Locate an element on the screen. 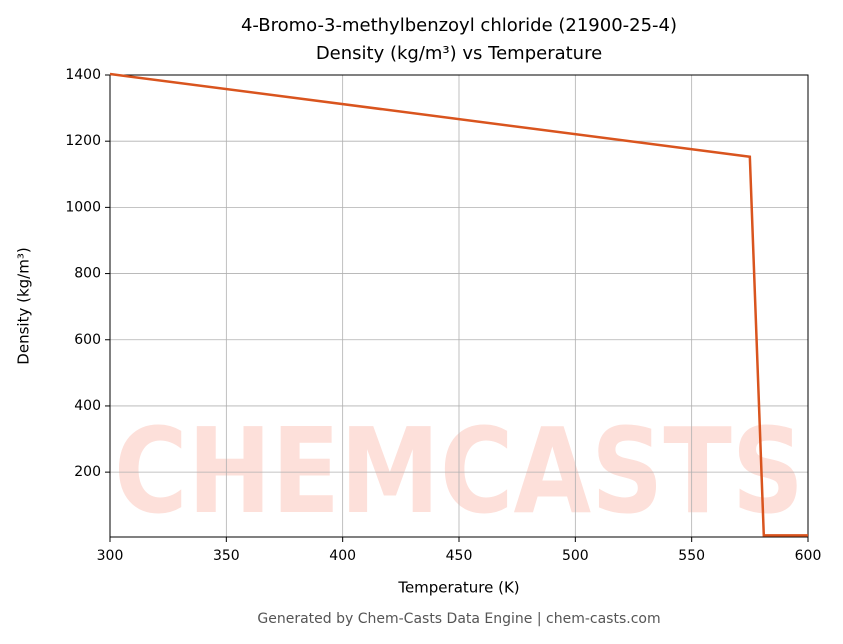 The height and width of the screenshot is (644, 843). y-tick-label: 600 is located at coordinates (87, 340).